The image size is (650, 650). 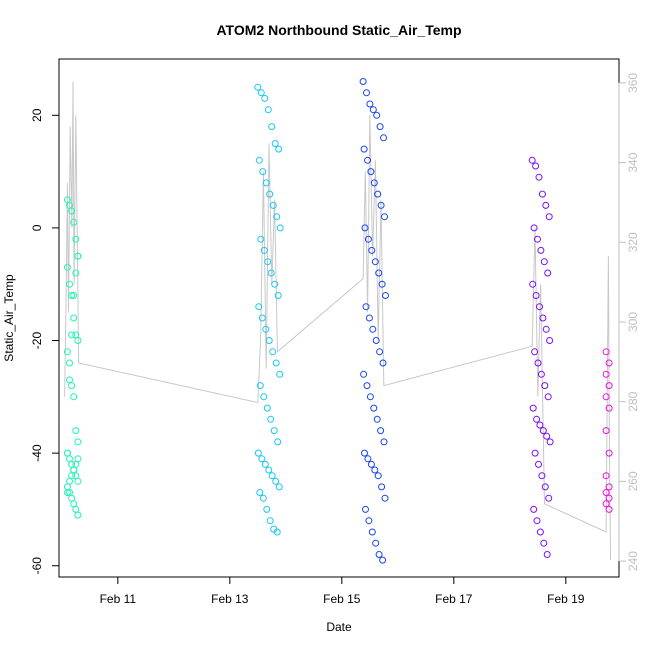 I want to click on y2-tick-label: 360, so click(x=633, y=83).